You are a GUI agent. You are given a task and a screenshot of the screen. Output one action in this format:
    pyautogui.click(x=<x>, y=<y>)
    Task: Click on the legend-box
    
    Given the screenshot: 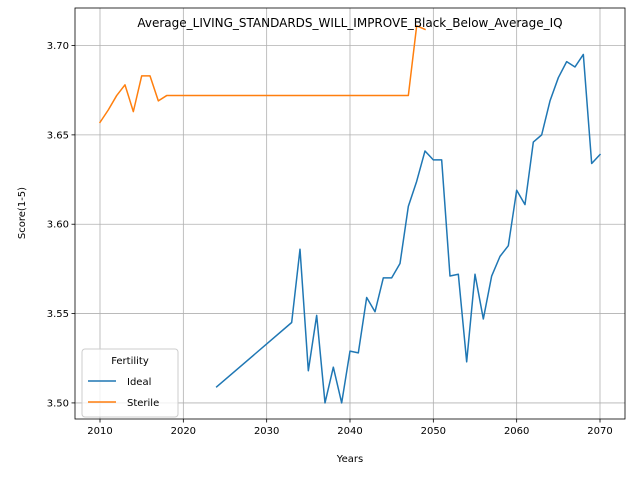 What is the action you would take?
    pyautogui.click(x=130, y=383)
    